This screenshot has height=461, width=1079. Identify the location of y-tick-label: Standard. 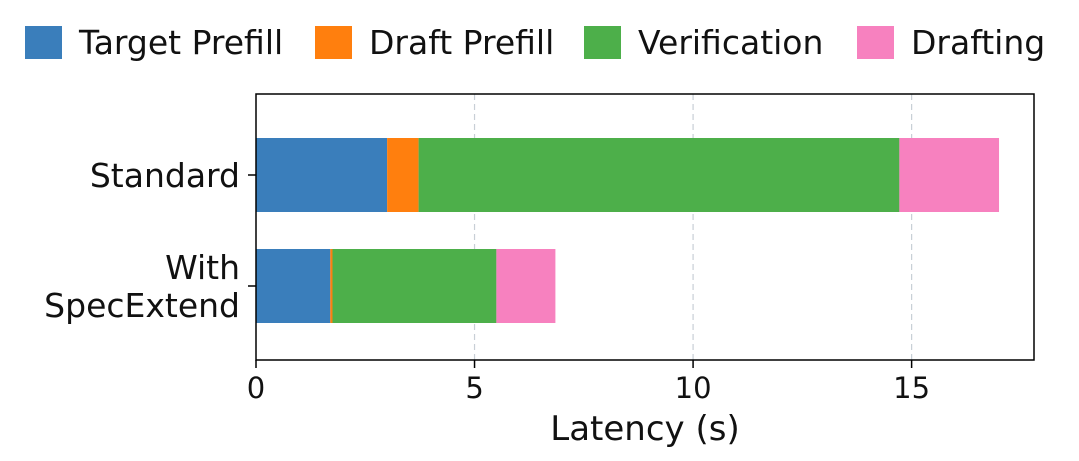
(165, 175).